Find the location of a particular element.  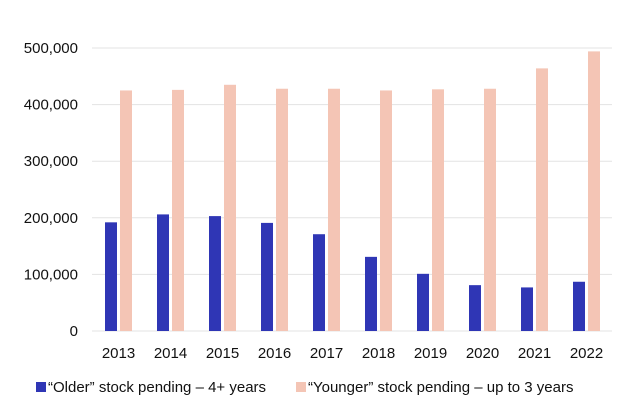

x-tick-label: 2021 is located at coordinates (534, 353).